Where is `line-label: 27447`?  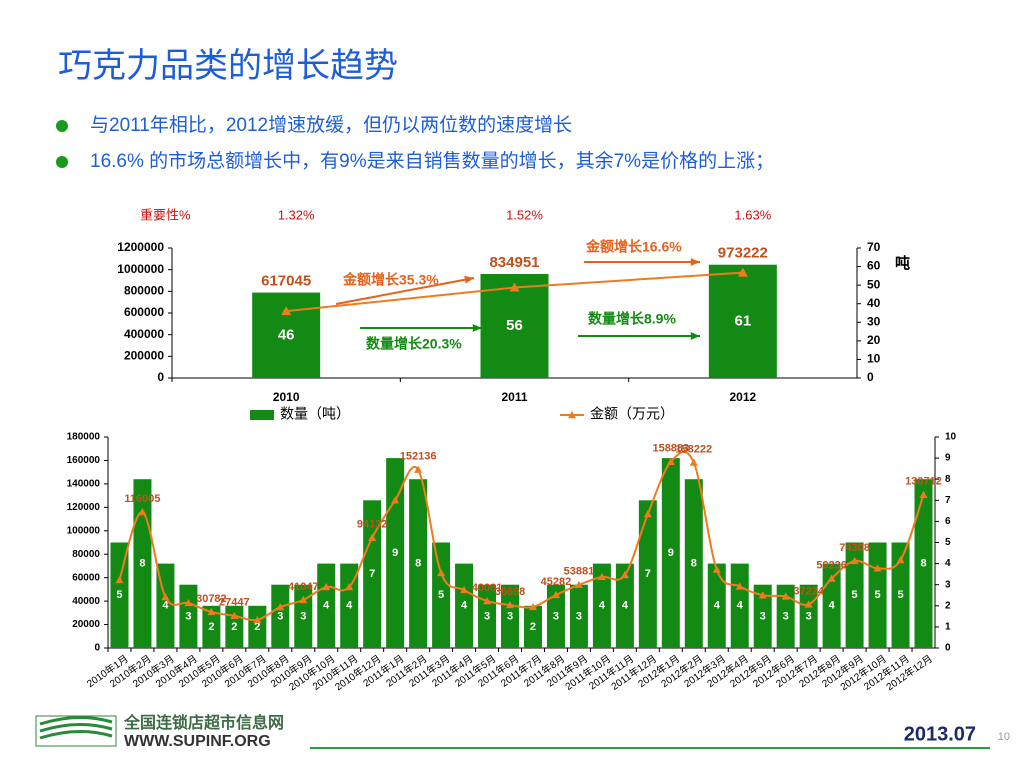 line-label: 27447 is located at coordinates (234, 603).